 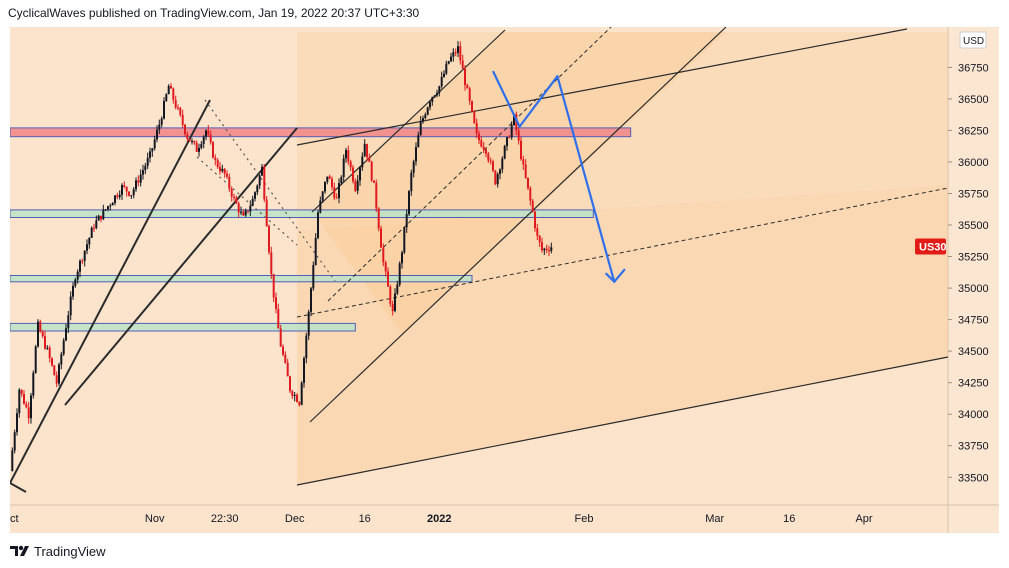 I want to click on y-tick-label: 35750, so click(x=973, y=195).